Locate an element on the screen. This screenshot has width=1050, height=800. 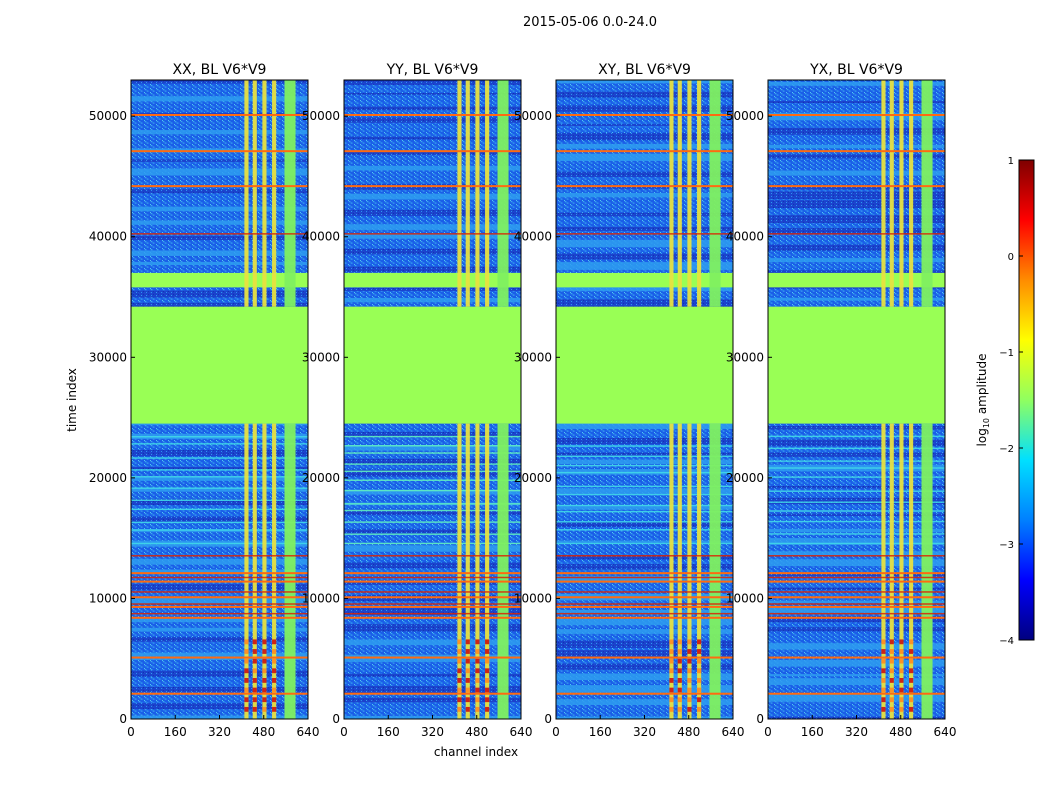
panel-title: YX, BL V6*V9 is located at coordinates (856, 70).